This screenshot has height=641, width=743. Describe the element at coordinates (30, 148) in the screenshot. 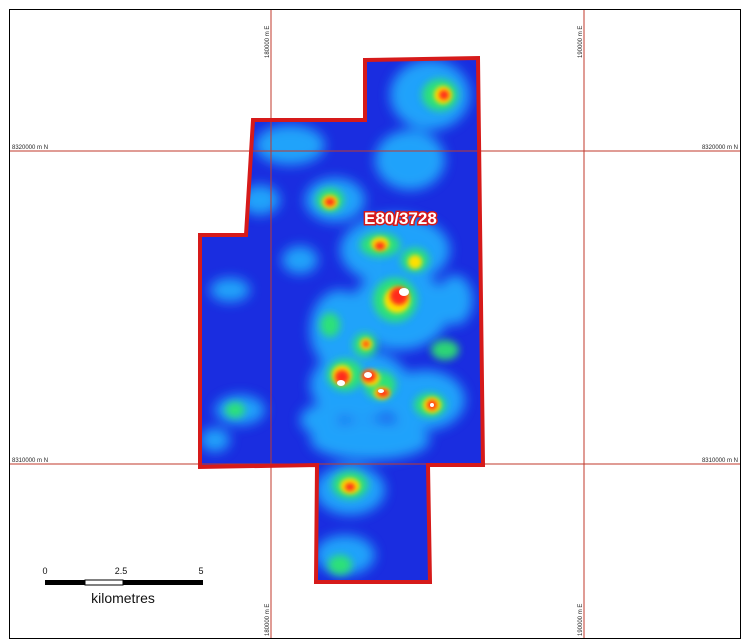

I see `northing-label-upper-left: 8320000 m N` at that location.